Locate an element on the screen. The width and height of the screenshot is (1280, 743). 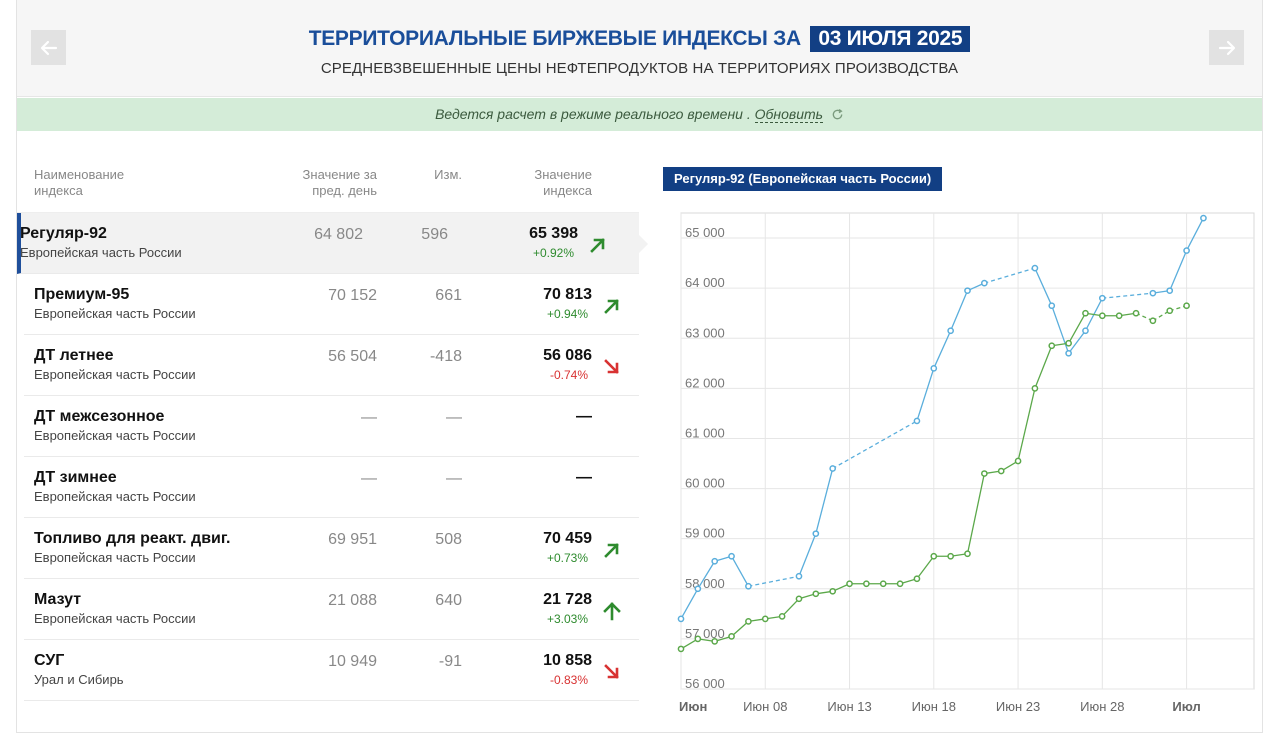
trend-down-right-icon is located at coordinates (611, 671).